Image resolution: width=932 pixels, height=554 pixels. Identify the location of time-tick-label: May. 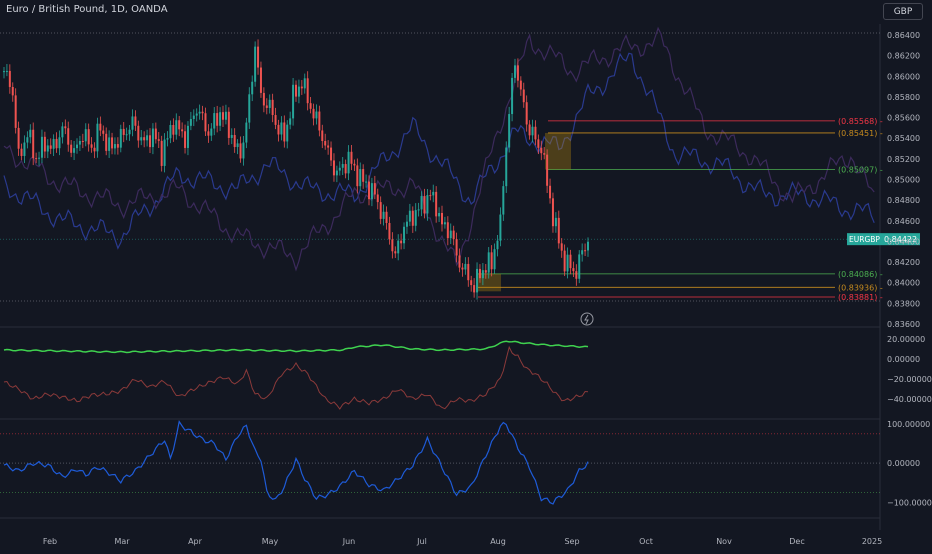
(270, 541).